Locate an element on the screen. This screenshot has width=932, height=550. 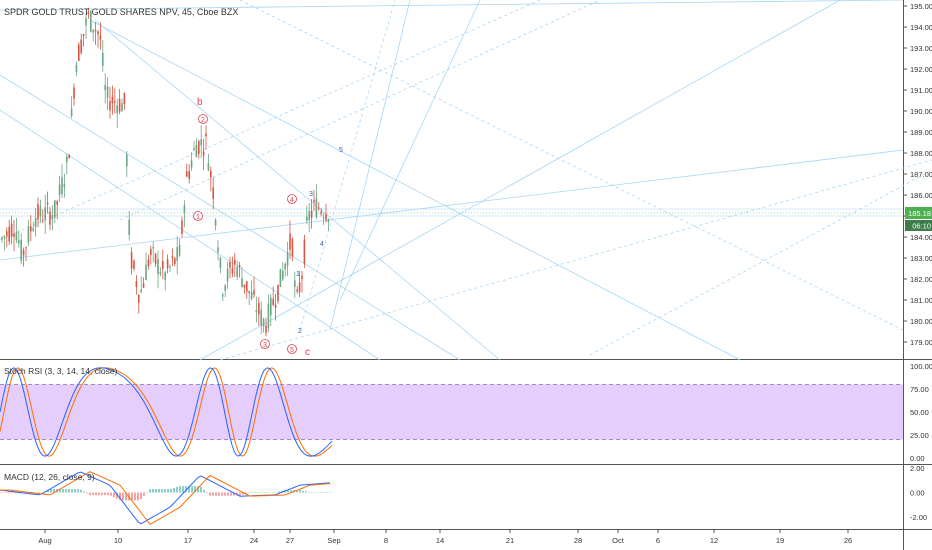
macd-signal-line is located at coordinates (165, 498).